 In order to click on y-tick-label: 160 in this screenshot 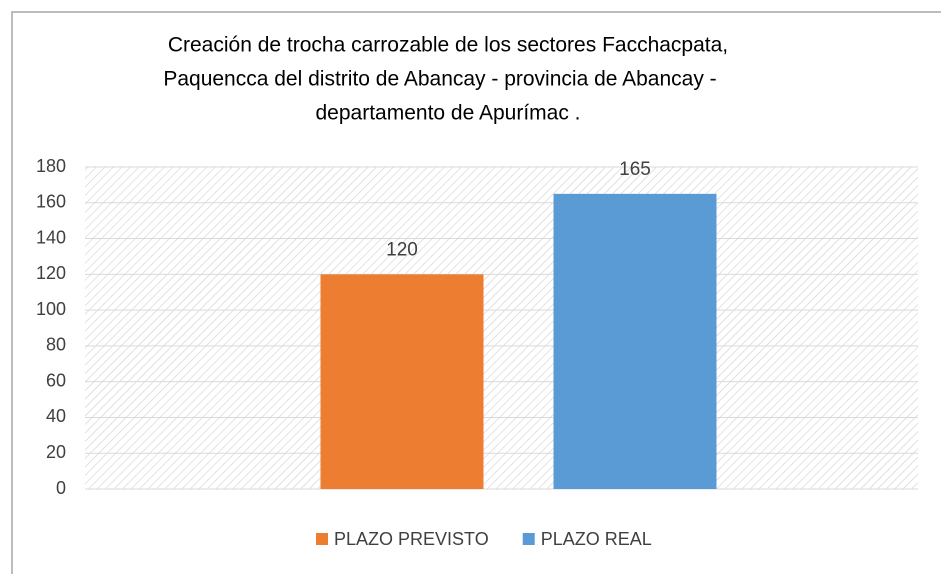, I will do `click(51, 202)`.